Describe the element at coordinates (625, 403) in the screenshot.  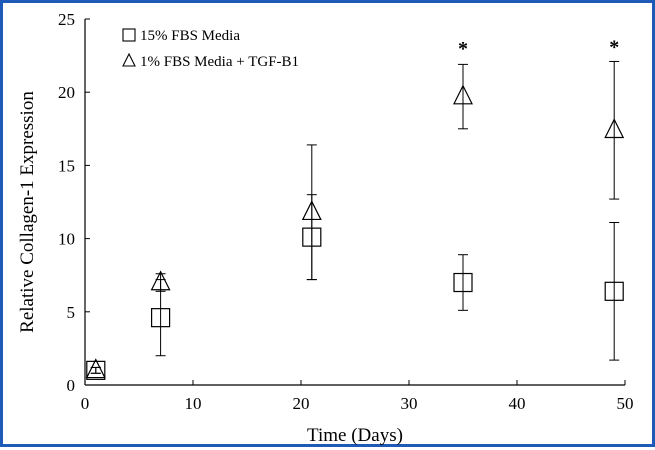
I see `x-tick-label: 50` at that location.